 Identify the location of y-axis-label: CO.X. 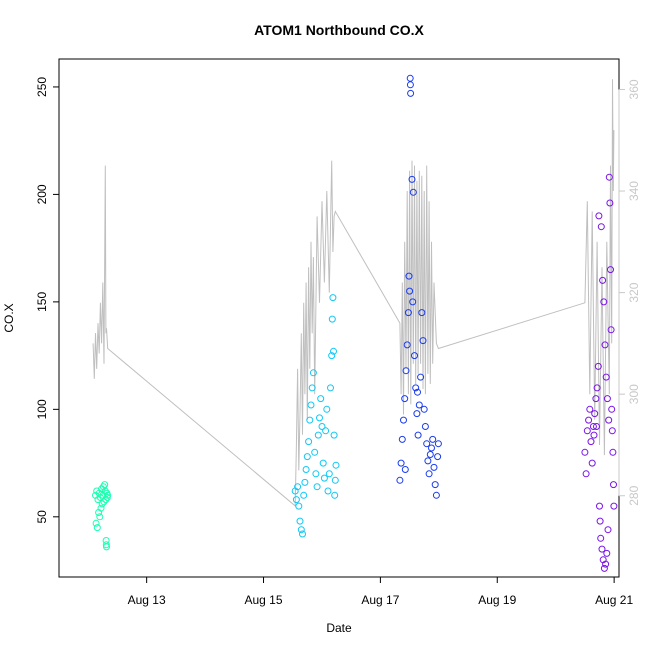
(9, 317).